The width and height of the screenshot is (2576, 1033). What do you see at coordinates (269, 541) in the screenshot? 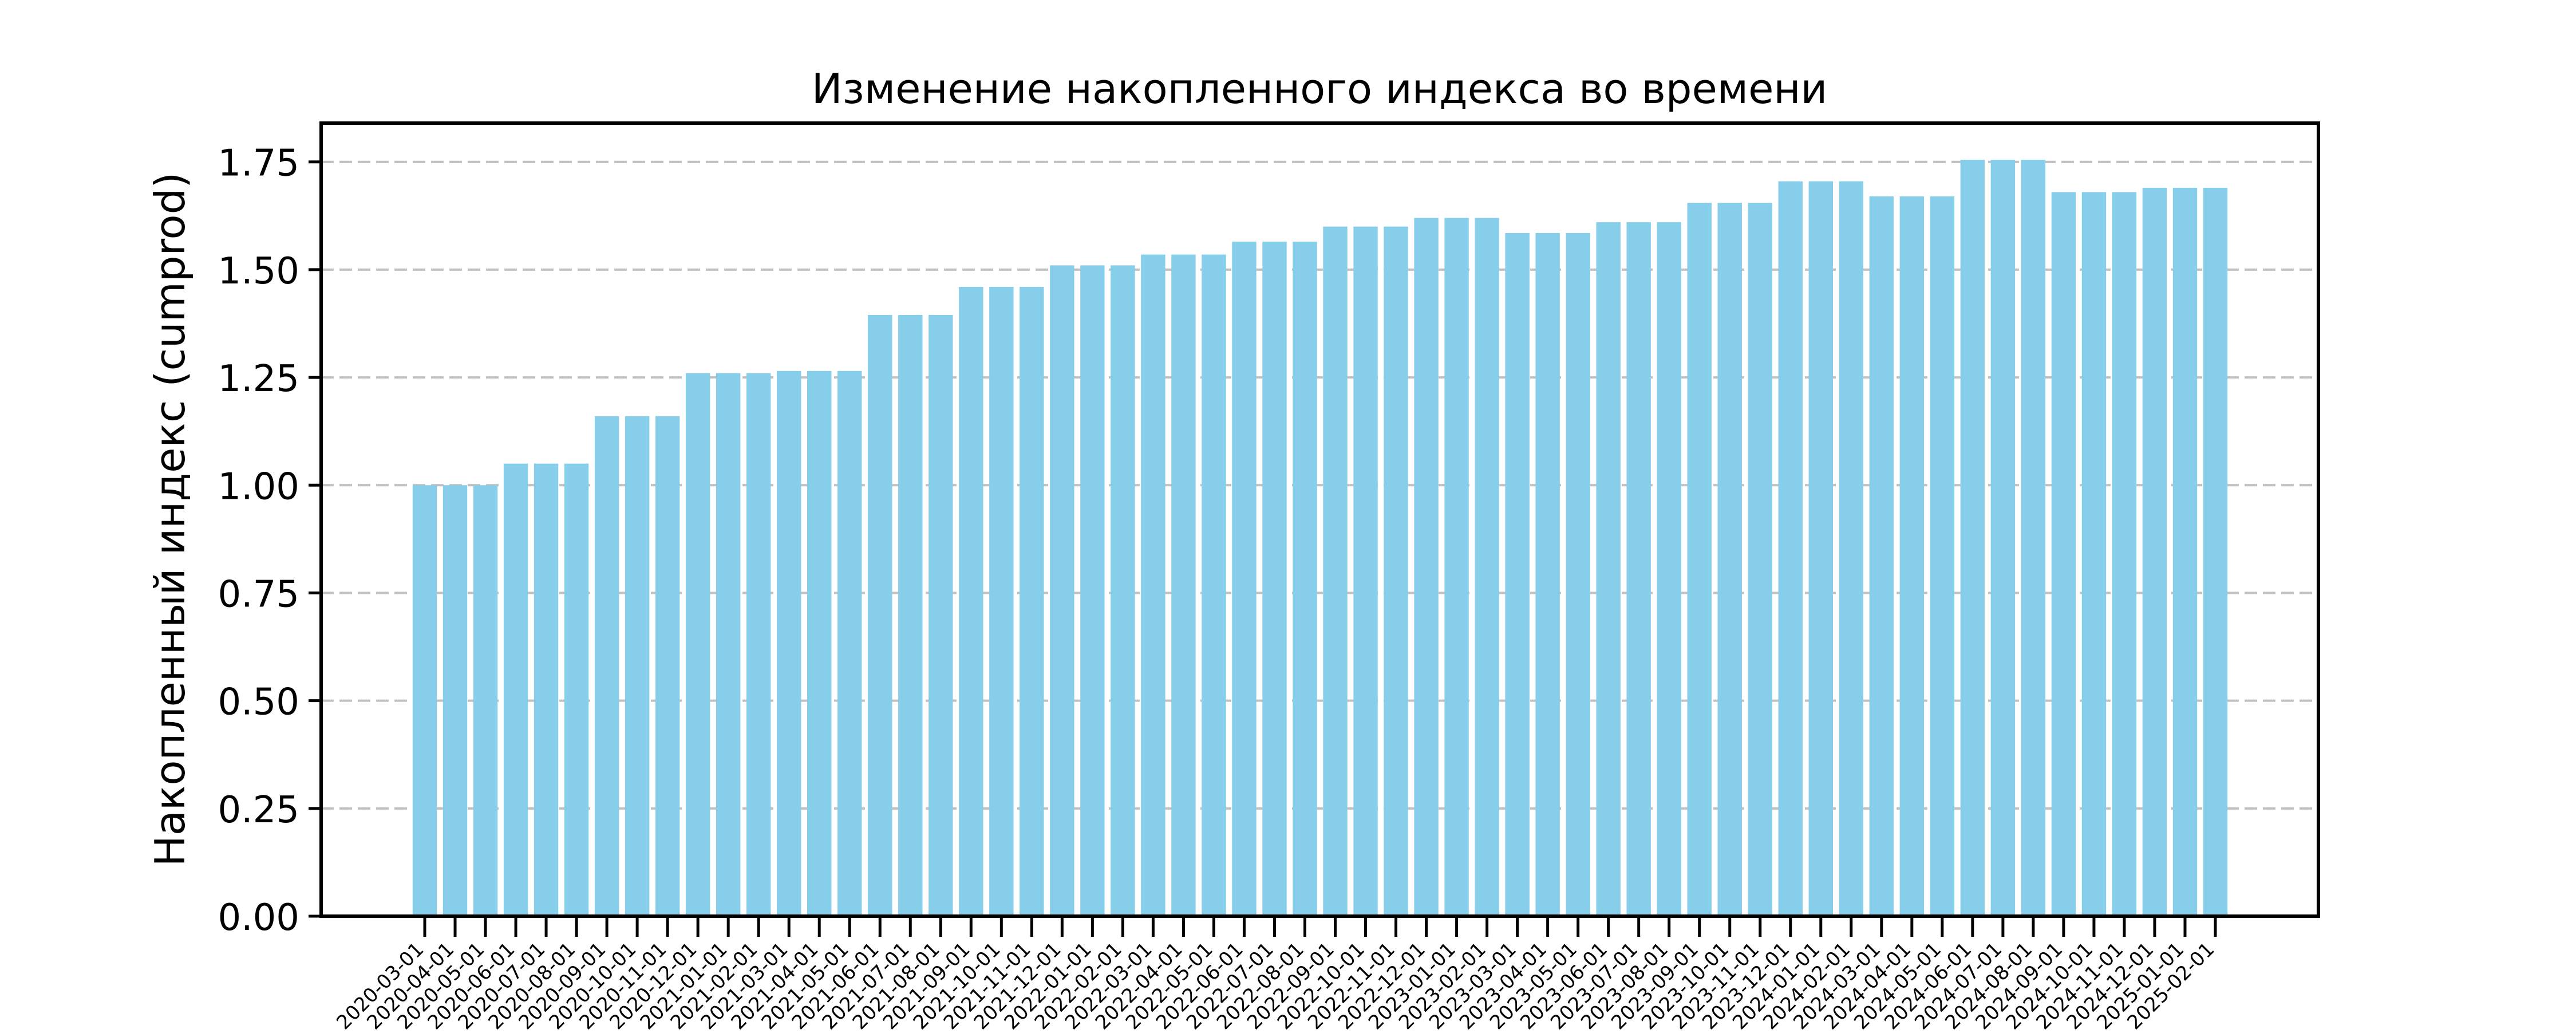
I see `y-axis-ticks: 0.00 0.25 0.50 0.75 1.00 1.25 1.50 1.75` at bounding box center [269, 541].